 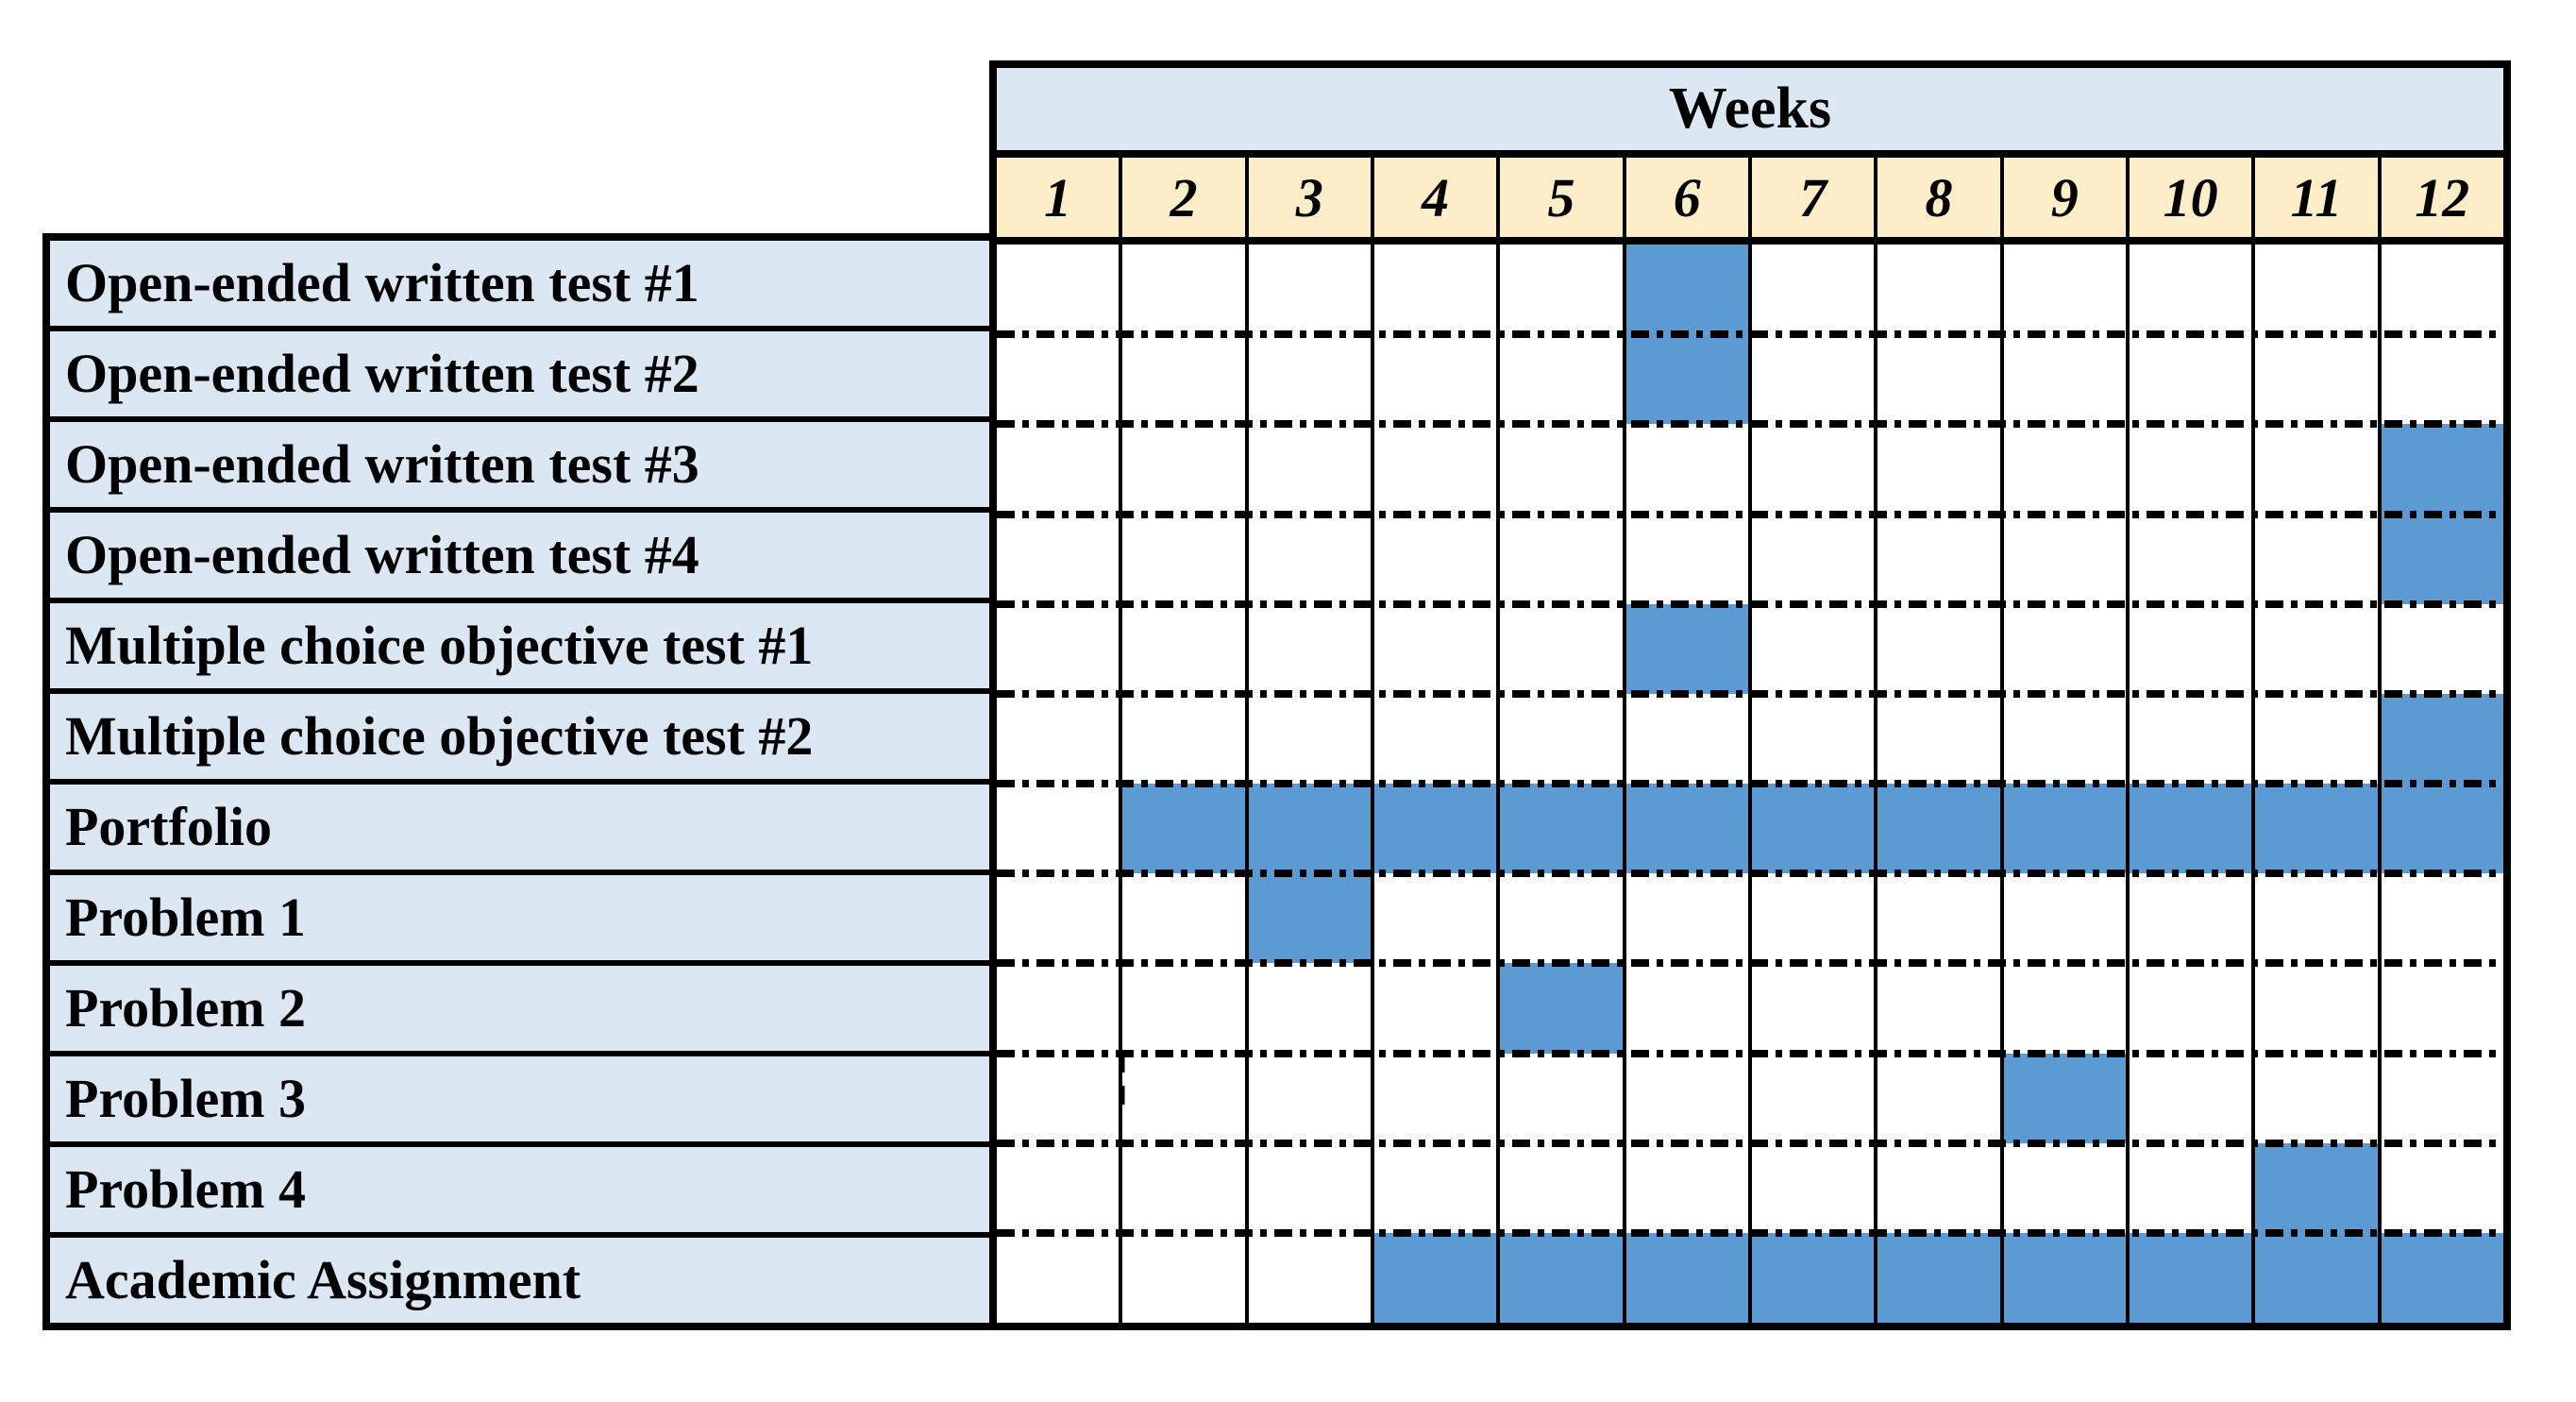 What do you see at coordinates (1058, 197) in the screenshot?
I see `week-number-1: 1` at bounding box center [1058, 197].